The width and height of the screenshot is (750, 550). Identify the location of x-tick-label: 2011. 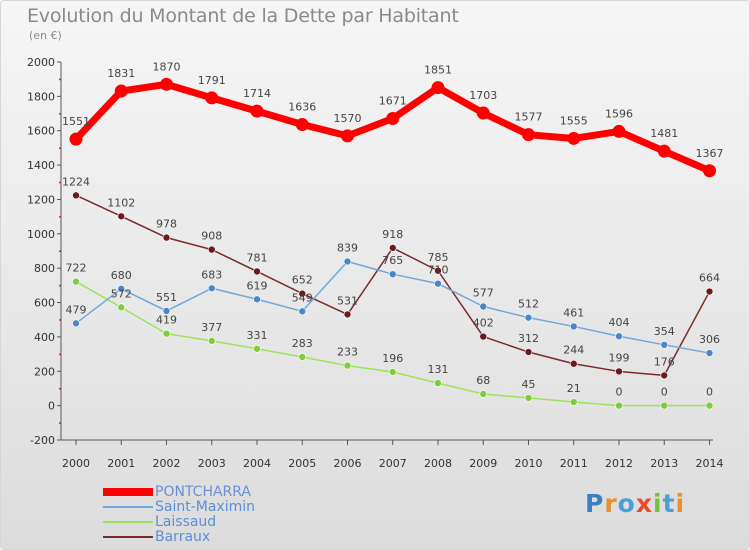
(574, 463).